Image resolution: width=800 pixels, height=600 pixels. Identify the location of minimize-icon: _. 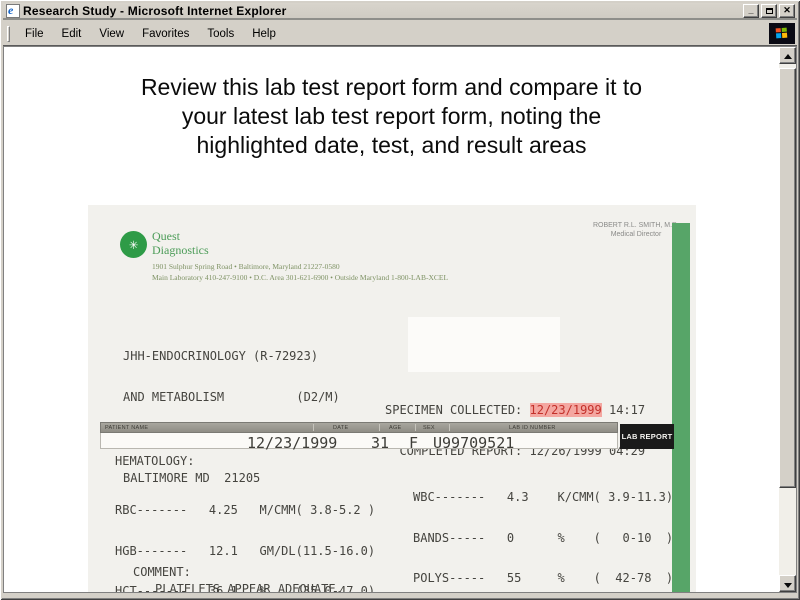
(751, 9).